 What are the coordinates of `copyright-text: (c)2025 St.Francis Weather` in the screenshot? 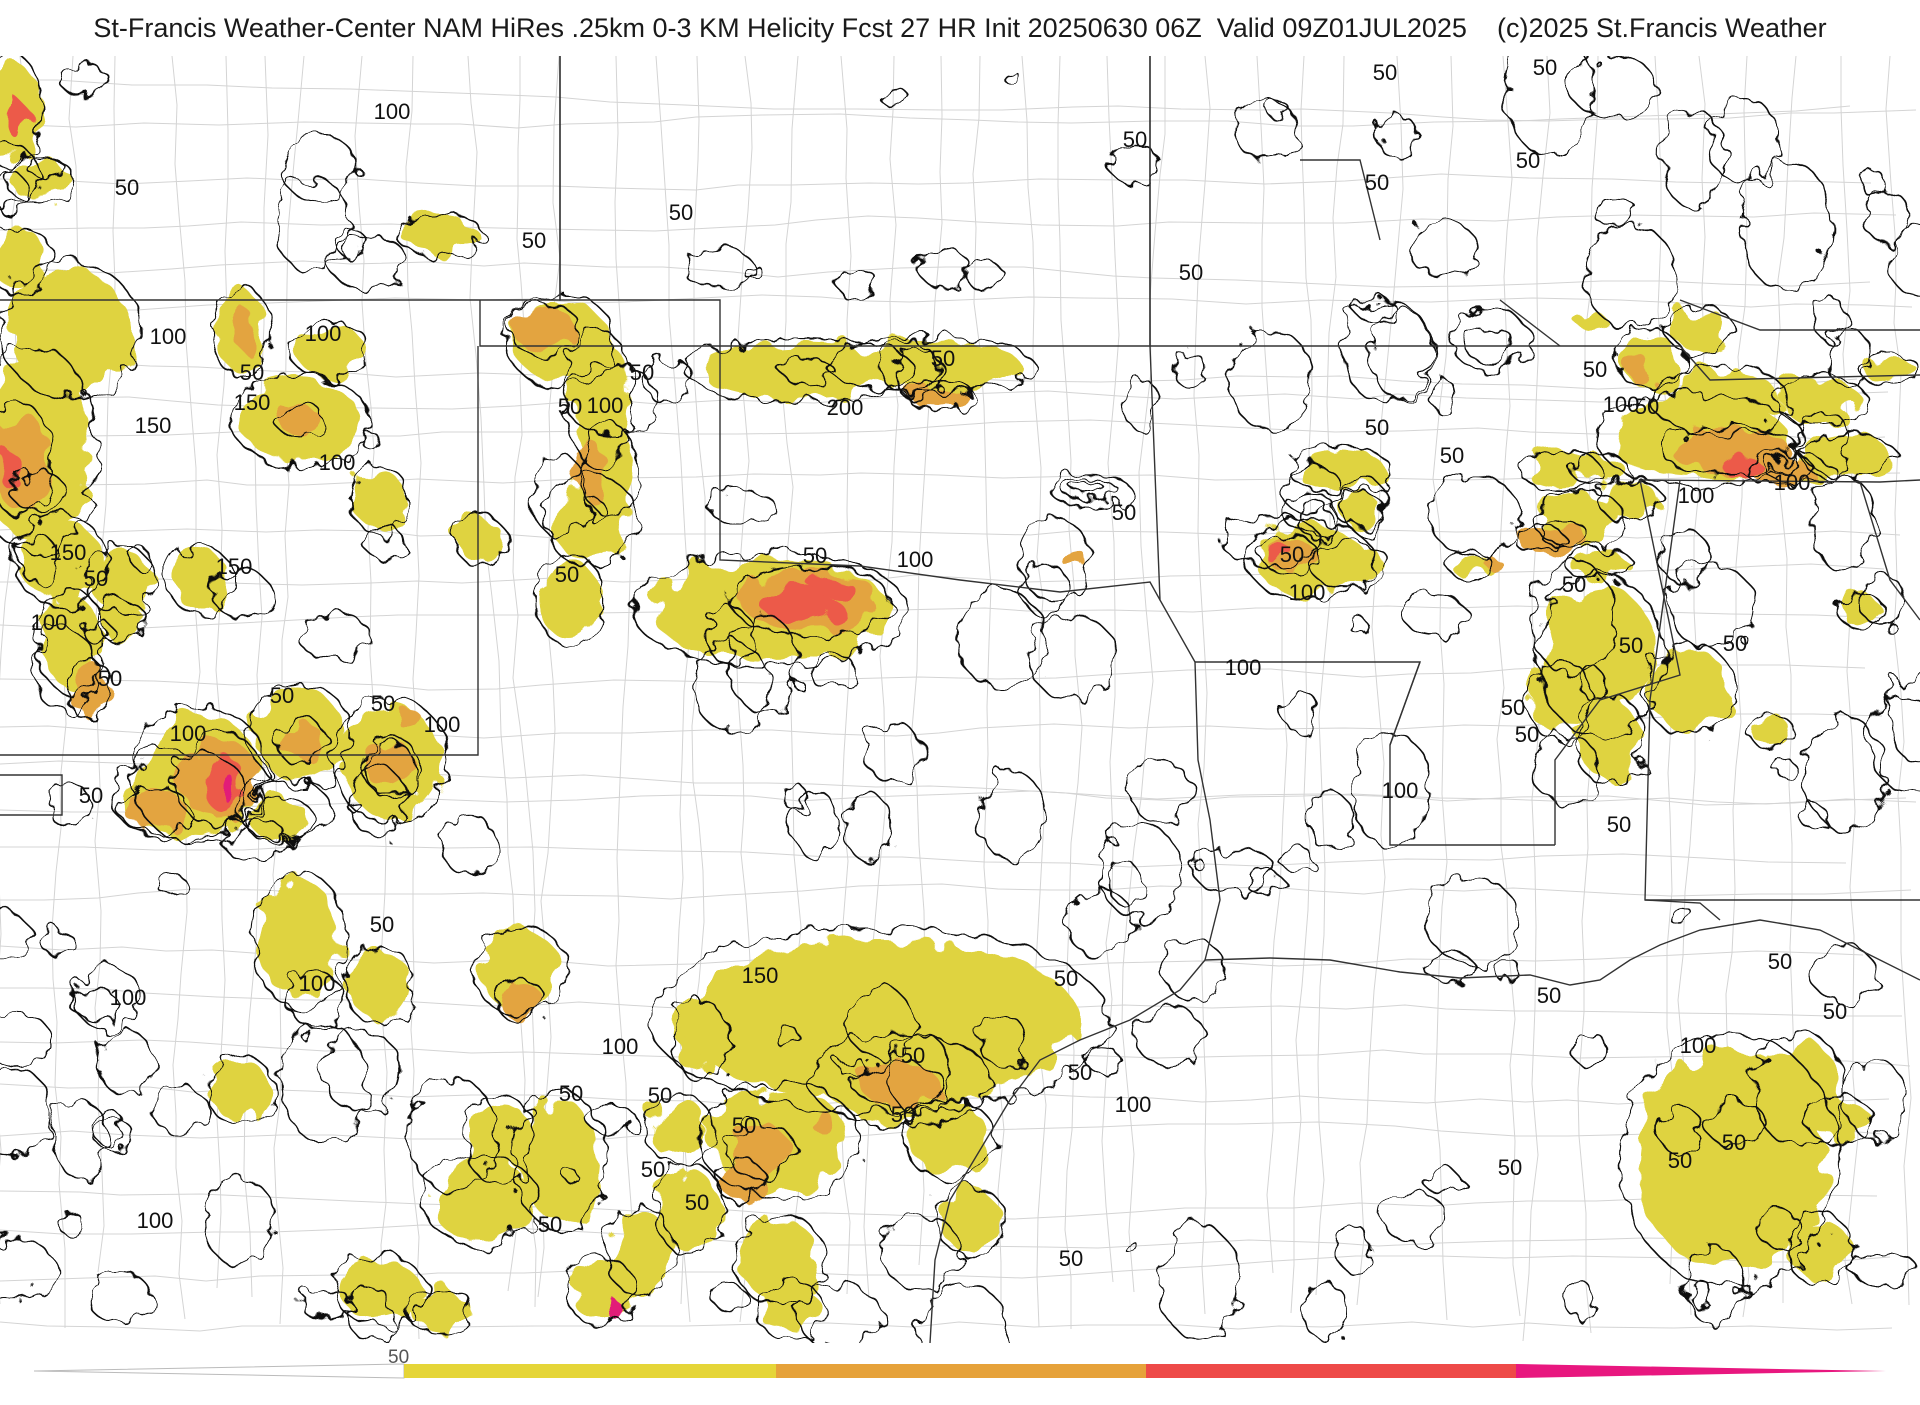 It's located at (1661, 27).